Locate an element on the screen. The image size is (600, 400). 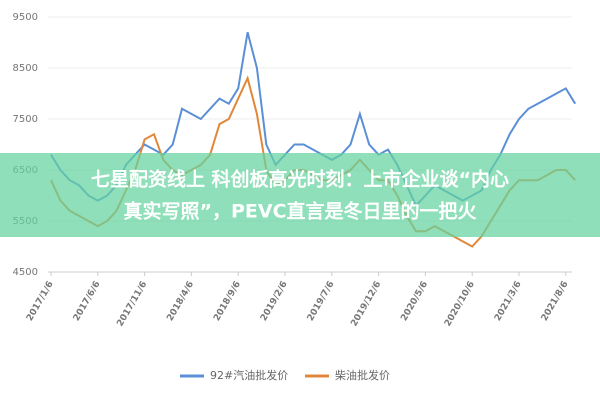
legend-label: 92#汽油批发价 is located at coordinates (249, 375).